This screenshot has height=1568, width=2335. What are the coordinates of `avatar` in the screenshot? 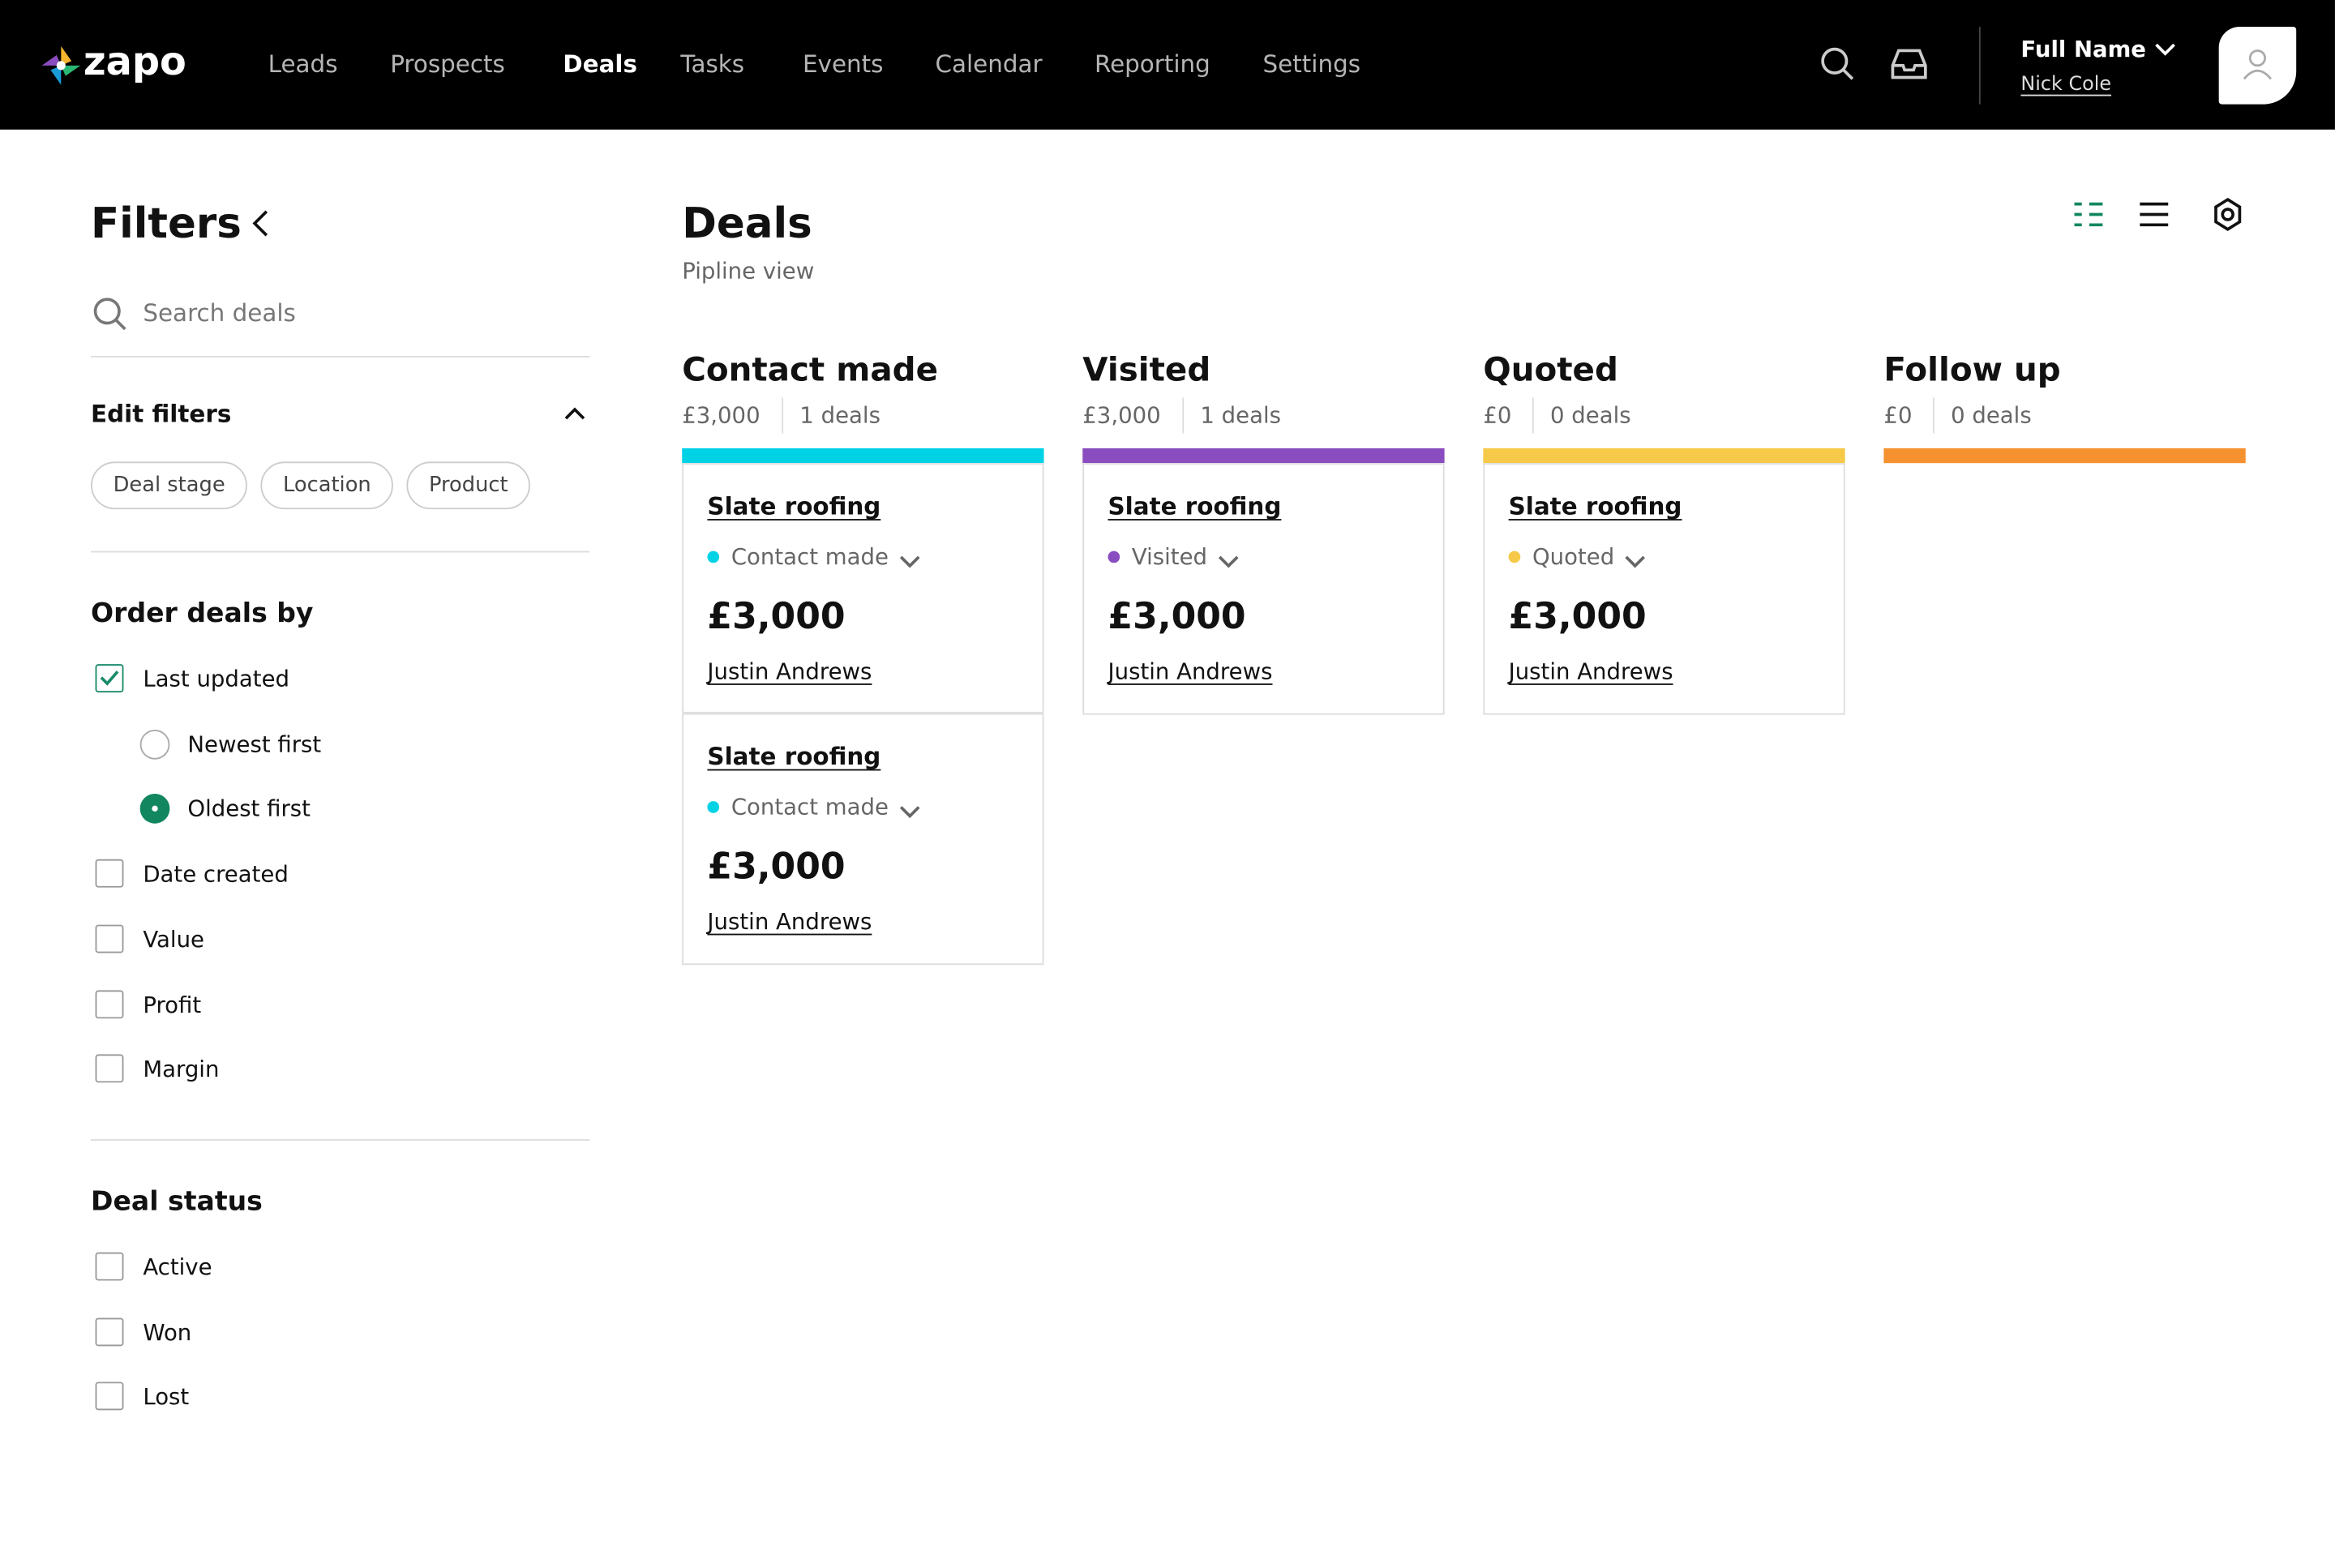 It's located at (2257, 66).